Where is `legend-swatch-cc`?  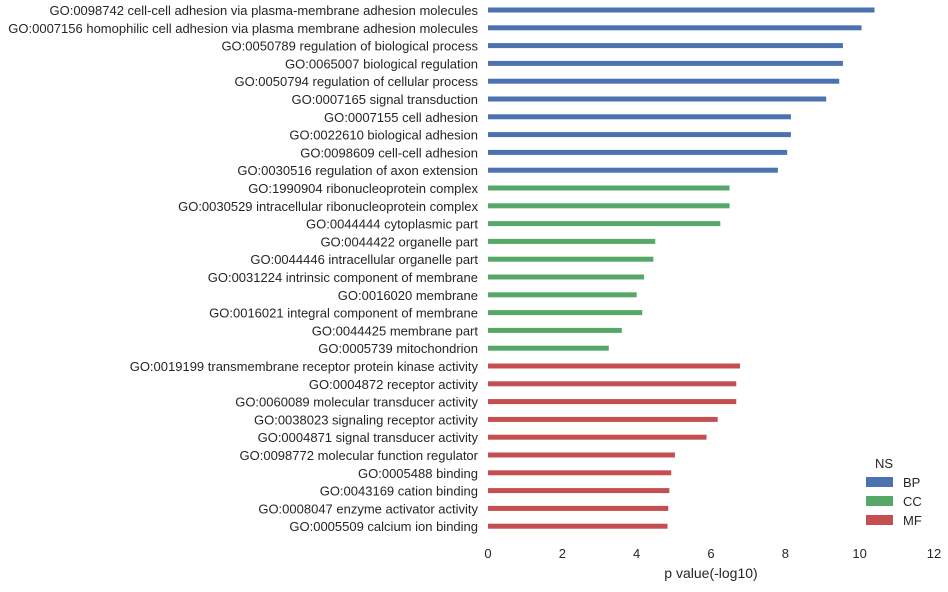
legend-swatch-cc is located at coordinates (879, 501).